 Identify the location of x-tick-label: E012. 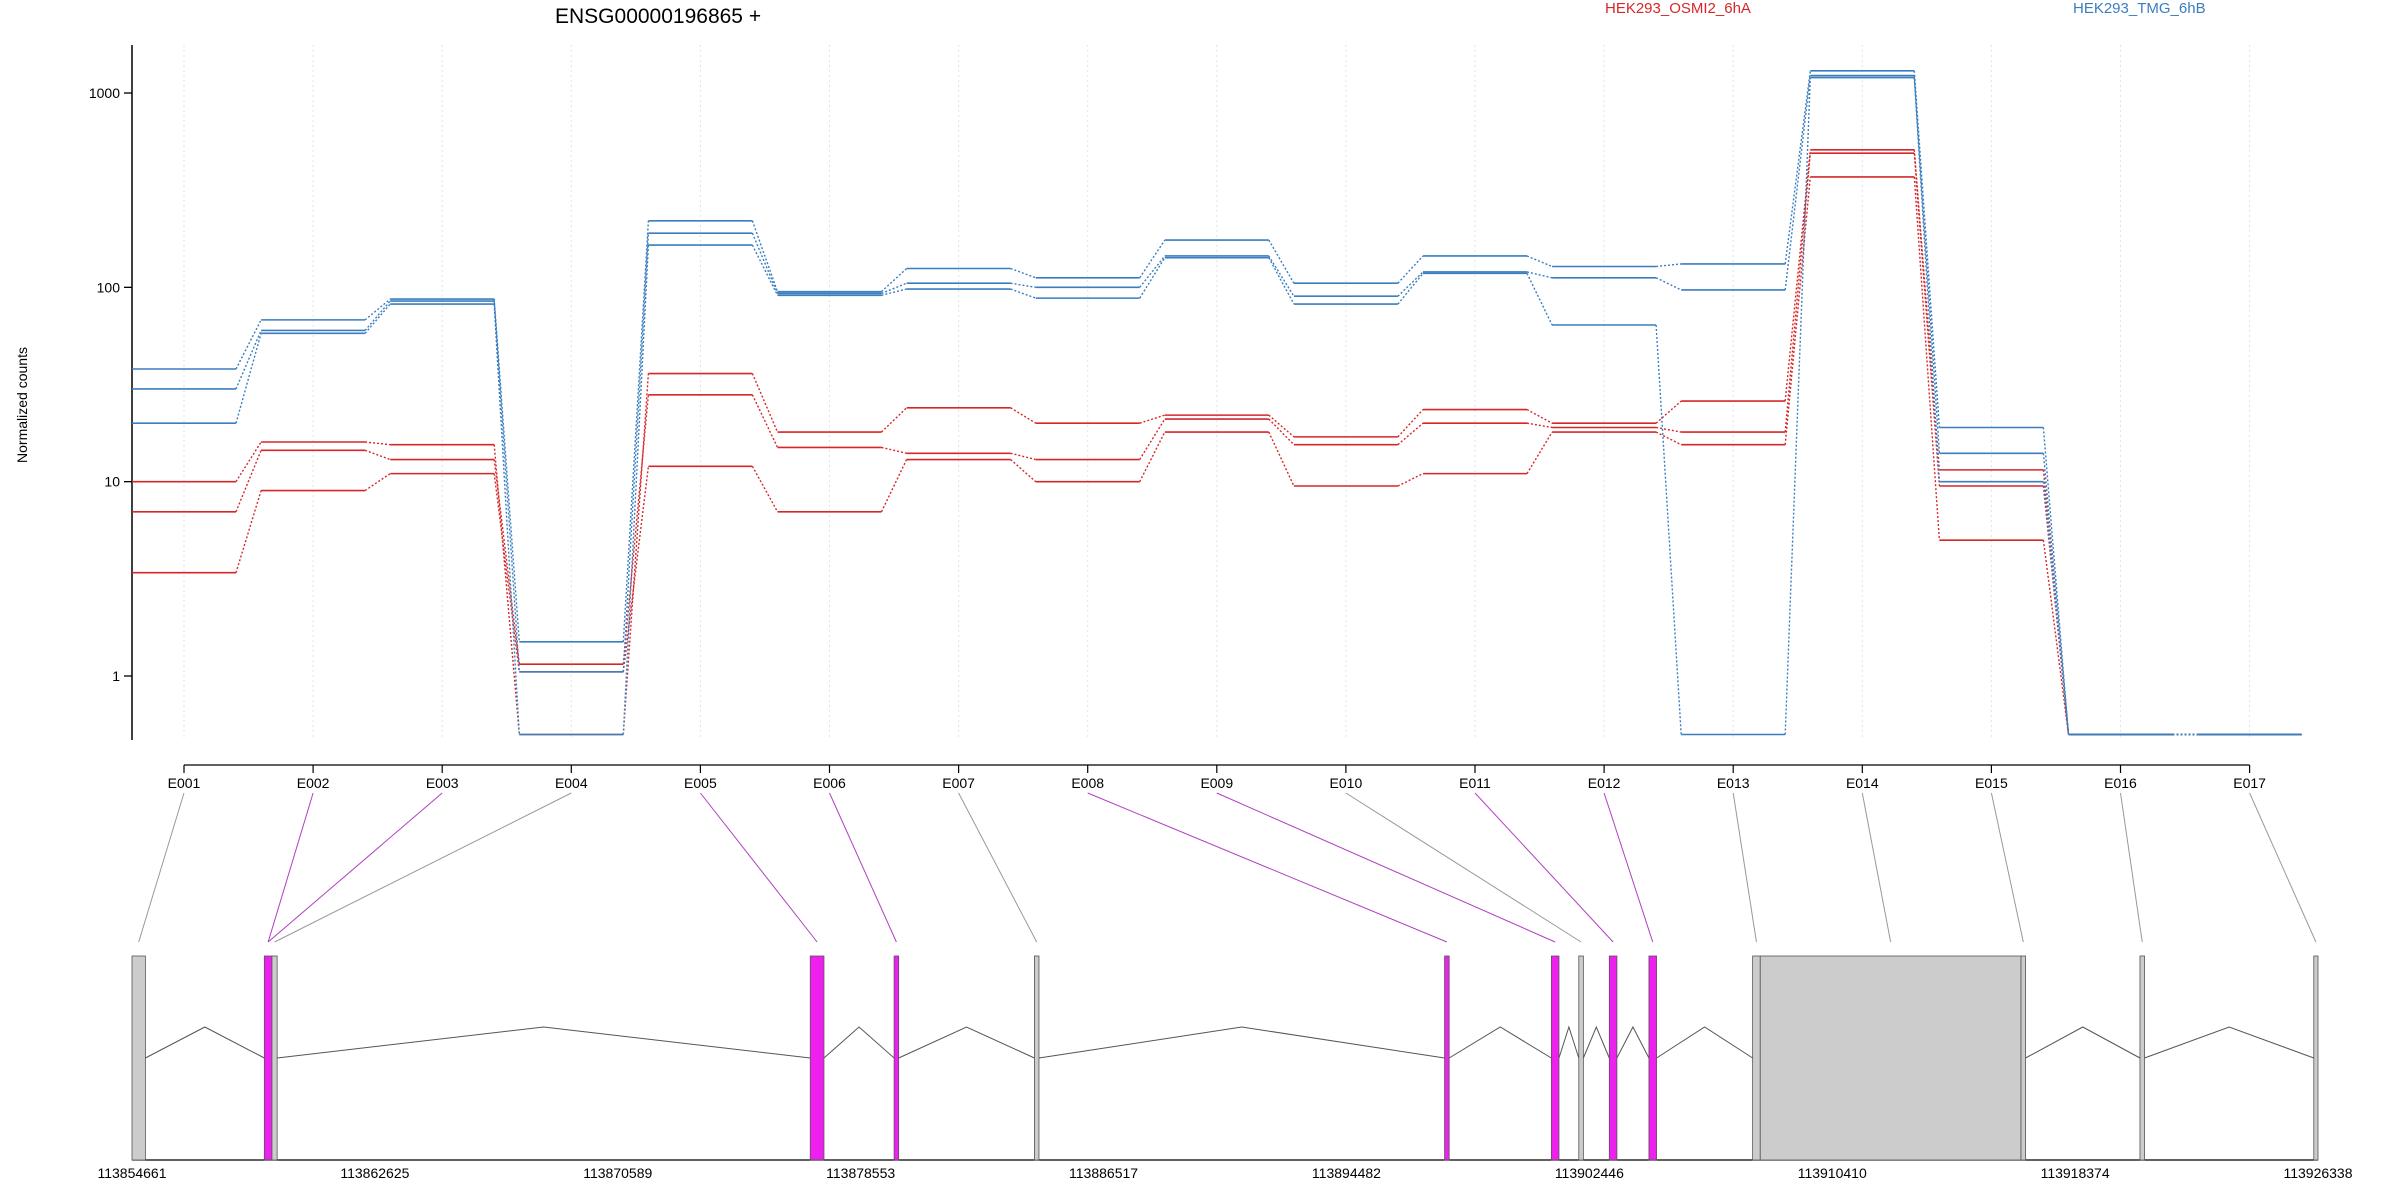
(1604, 783).